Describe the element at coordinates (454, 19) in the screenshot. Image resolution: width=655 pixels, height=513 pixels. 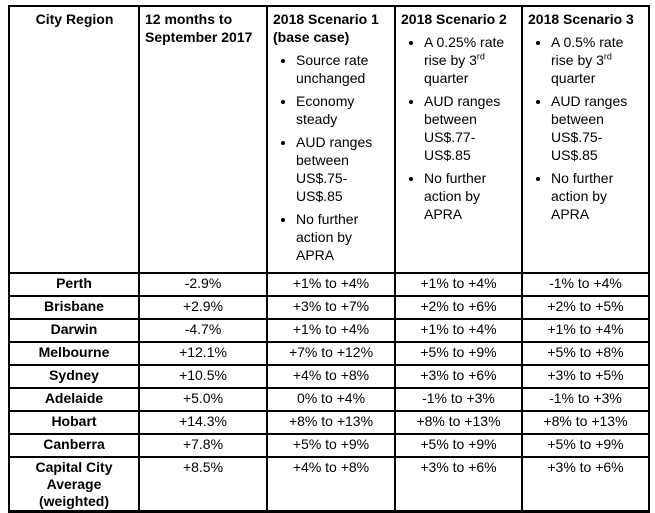
I see `header-title-scenario-2: 2018 Scenario 2` at that location.